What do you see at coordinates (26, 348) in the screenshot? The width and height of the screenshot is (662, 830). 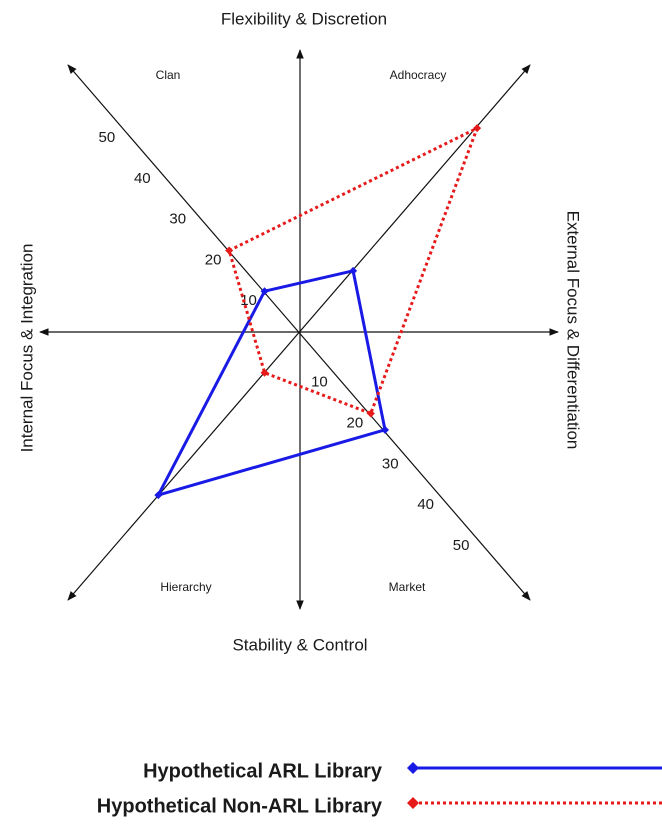 I see `axis-title: Internal Focus & Integration` at bounding box center [26, 348].